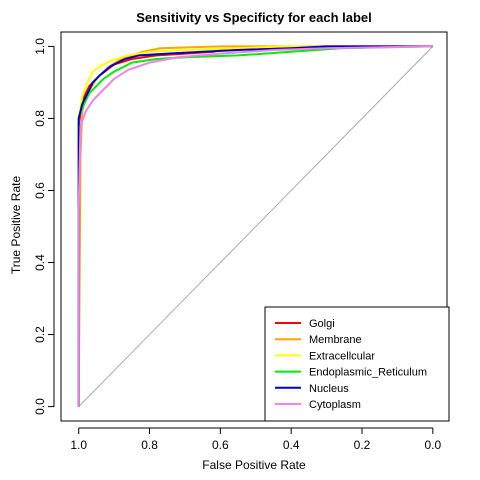 The width and height of the screenshot is (480, 480). I want to click on legend-label: Cytoplasm, so click(335, 405).